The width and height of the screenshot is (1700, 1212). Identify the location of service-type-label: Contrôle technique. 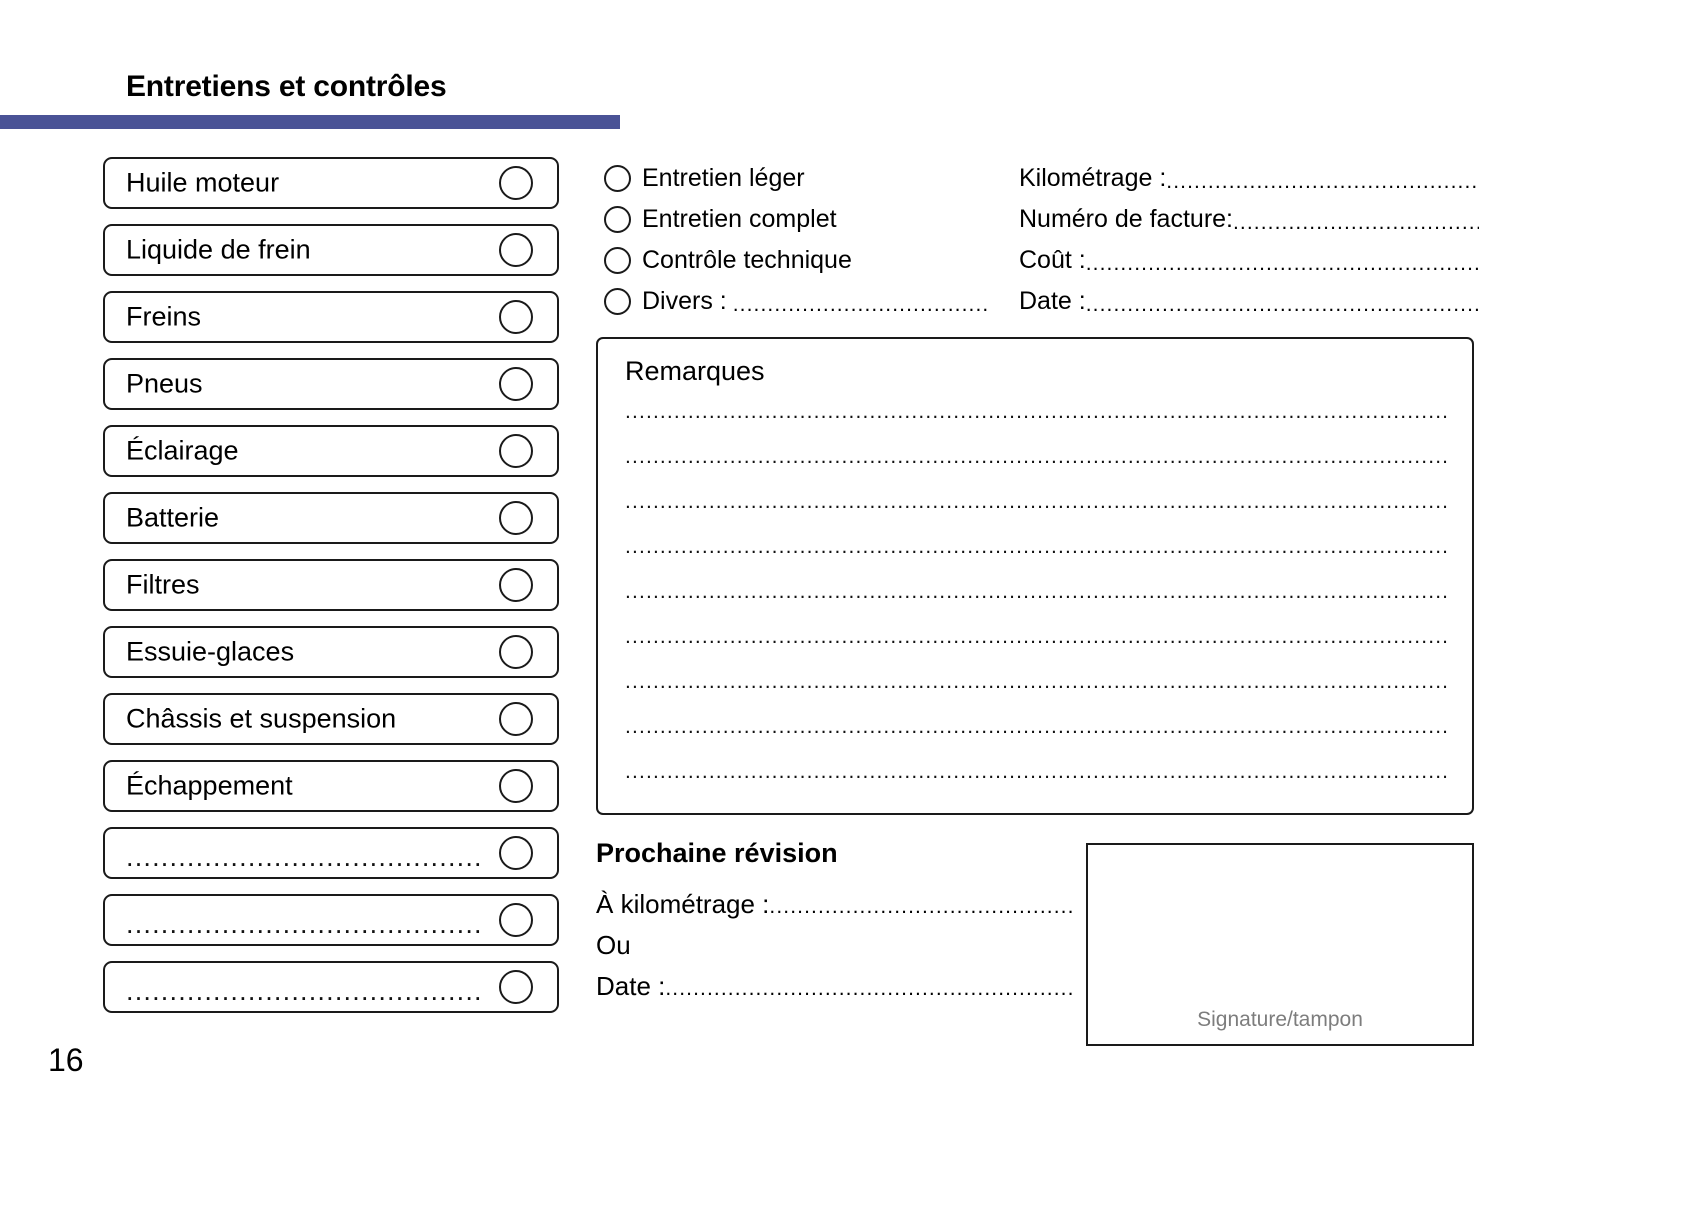
(747, 260).